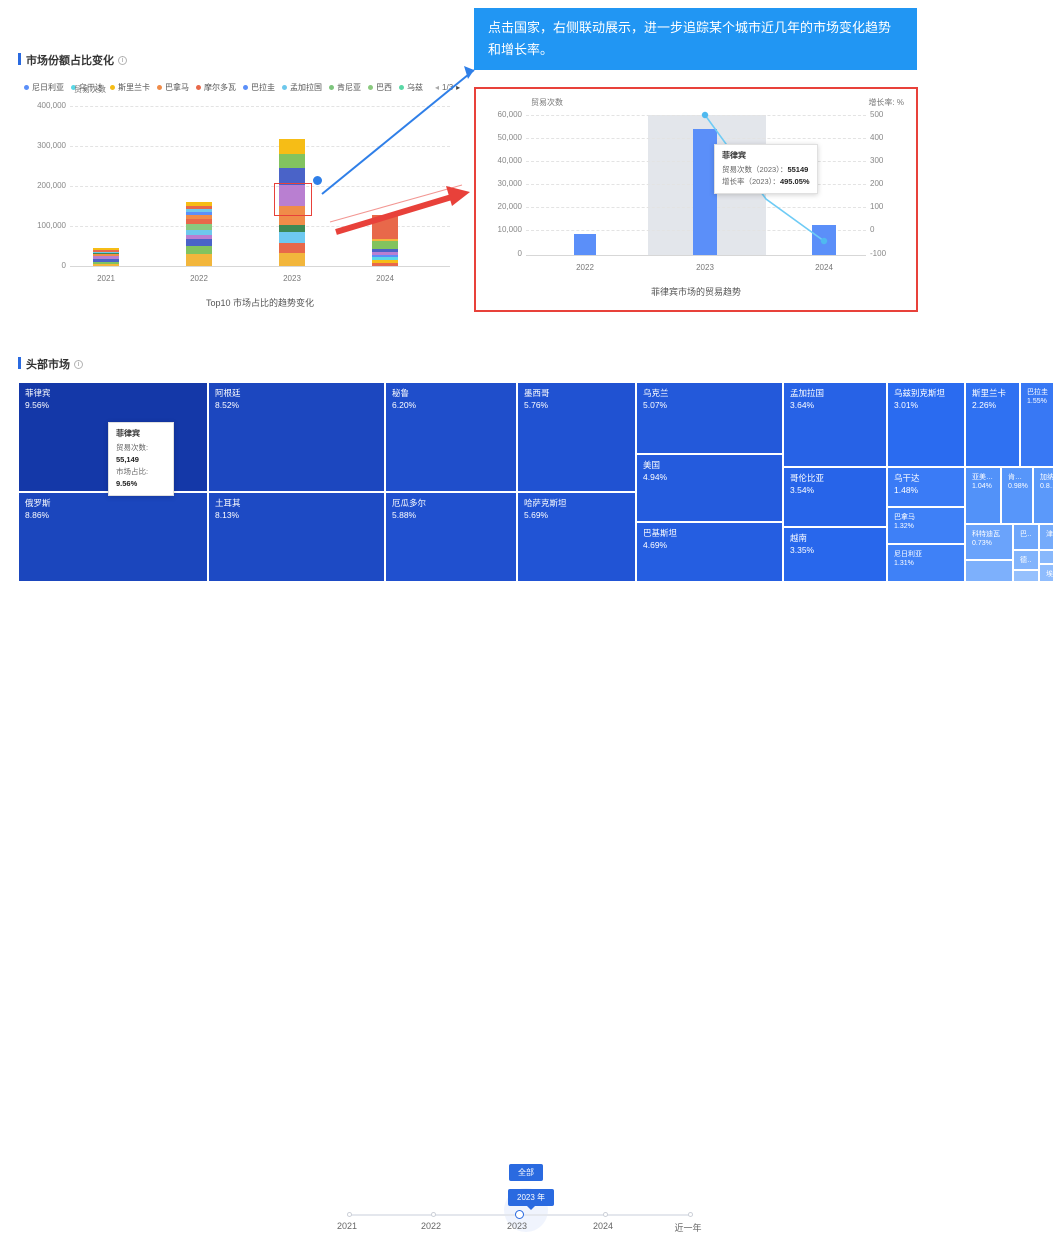 Image resolution: width=1053 pixels, height=1234 pixels. What do you see at coordinates (385, 240) in the screenshot?
I see `stacked-bar-2024` at bounding box center [385, 240].